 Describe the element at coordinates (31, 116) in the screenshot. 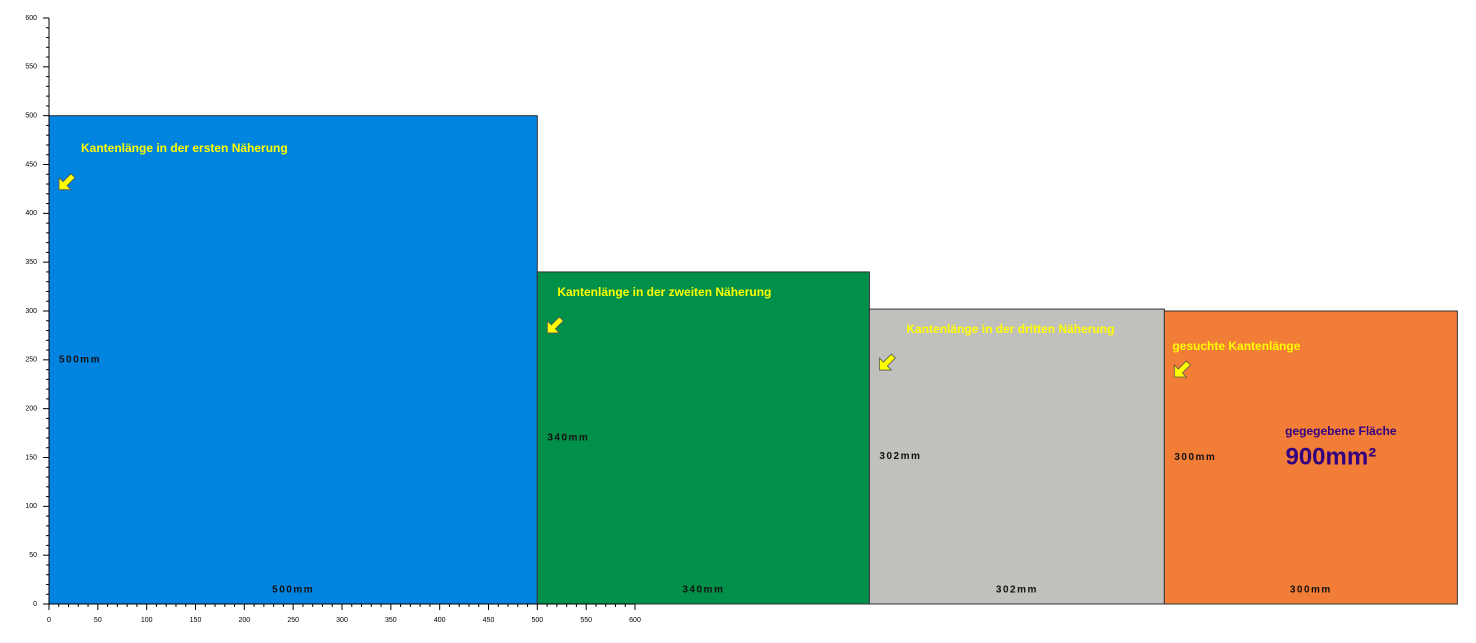

I see `y-tick-label: 500` at that location.